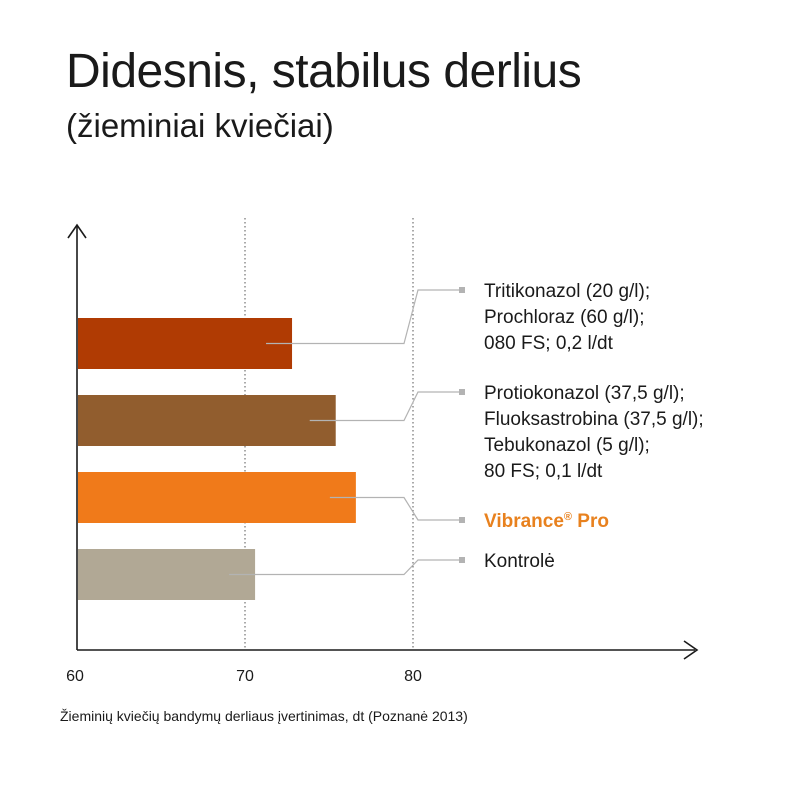 The height and width of the screenshot is (800, 800). I want to click on x-tick-labels: 60 70 80, so click(244, 676).